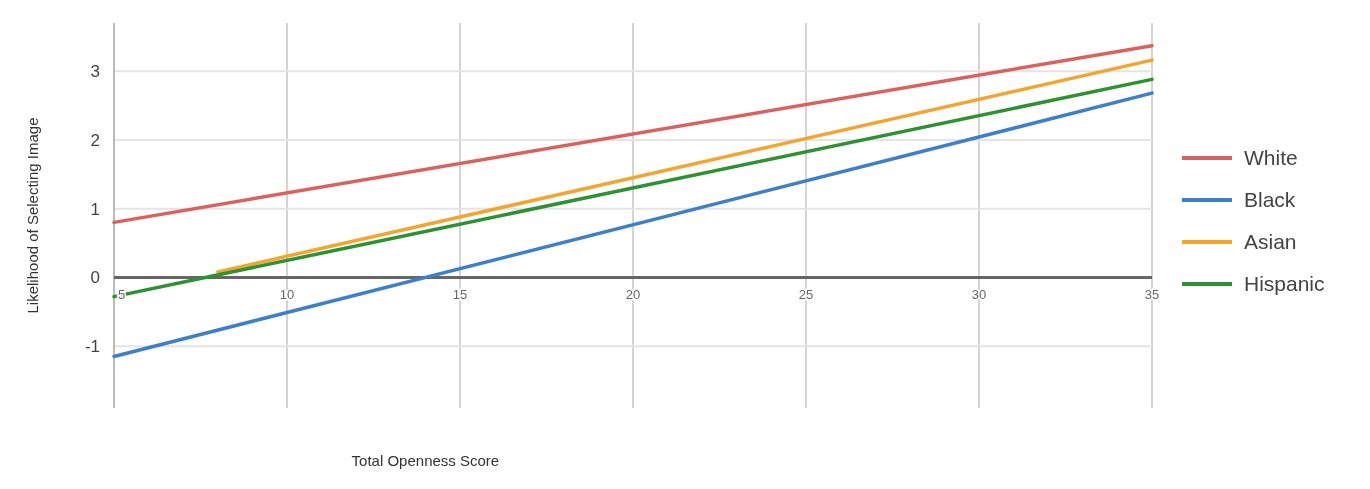 This screenshot has height=489, width=1370. I want to click on x-tick-label: 30, so click(979, 295).